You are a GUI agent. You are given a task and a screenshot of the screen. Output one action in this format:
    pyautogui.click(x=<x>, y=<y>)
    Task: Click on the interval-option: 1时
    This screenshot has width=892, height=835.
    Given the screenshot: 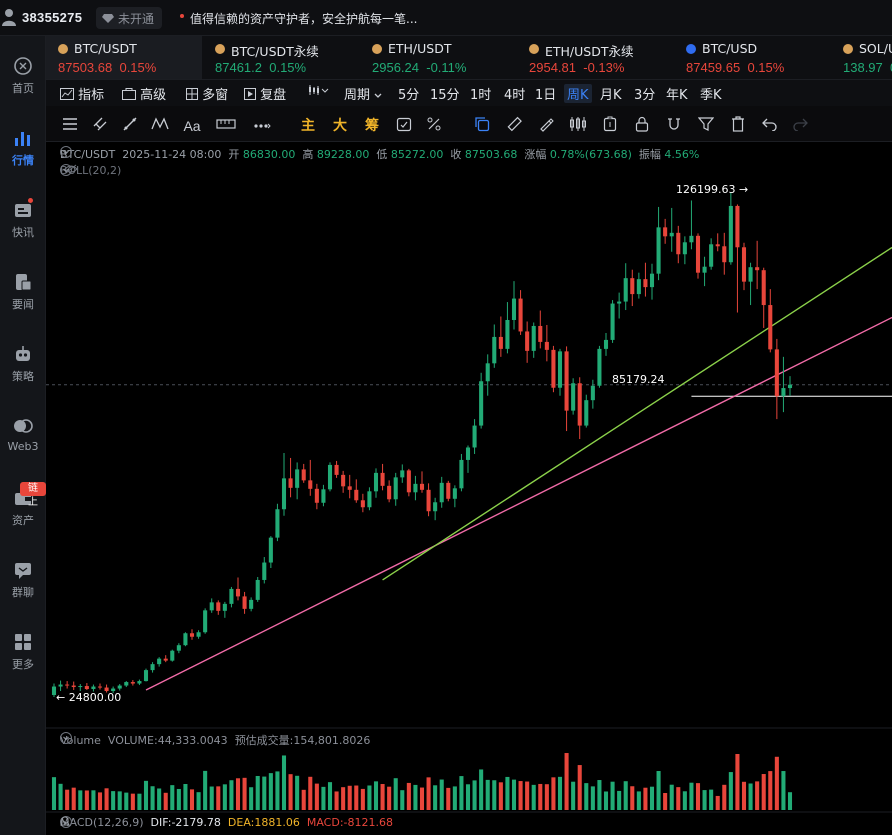 What is the action you would take?
    pyautogui.click(x=481, y=95)
    